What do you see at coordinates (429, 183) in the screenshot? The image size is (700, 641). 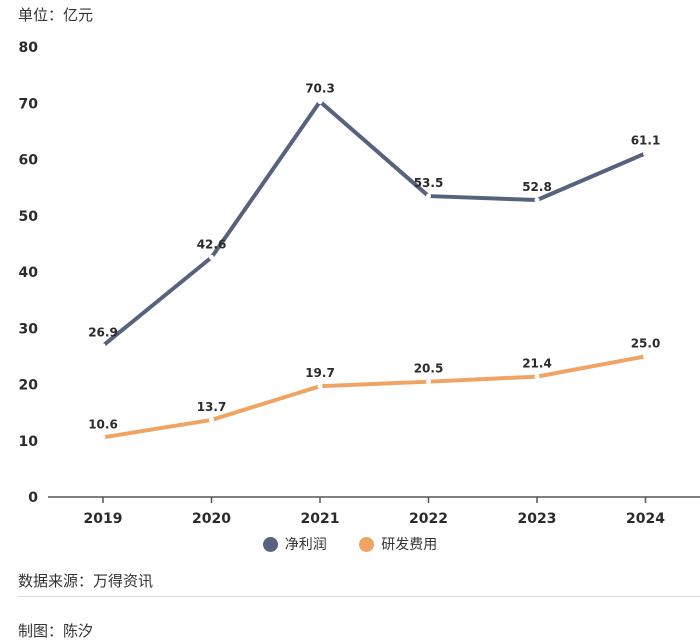 I see `data-label: 53.5` at bounding box center [429, 183].